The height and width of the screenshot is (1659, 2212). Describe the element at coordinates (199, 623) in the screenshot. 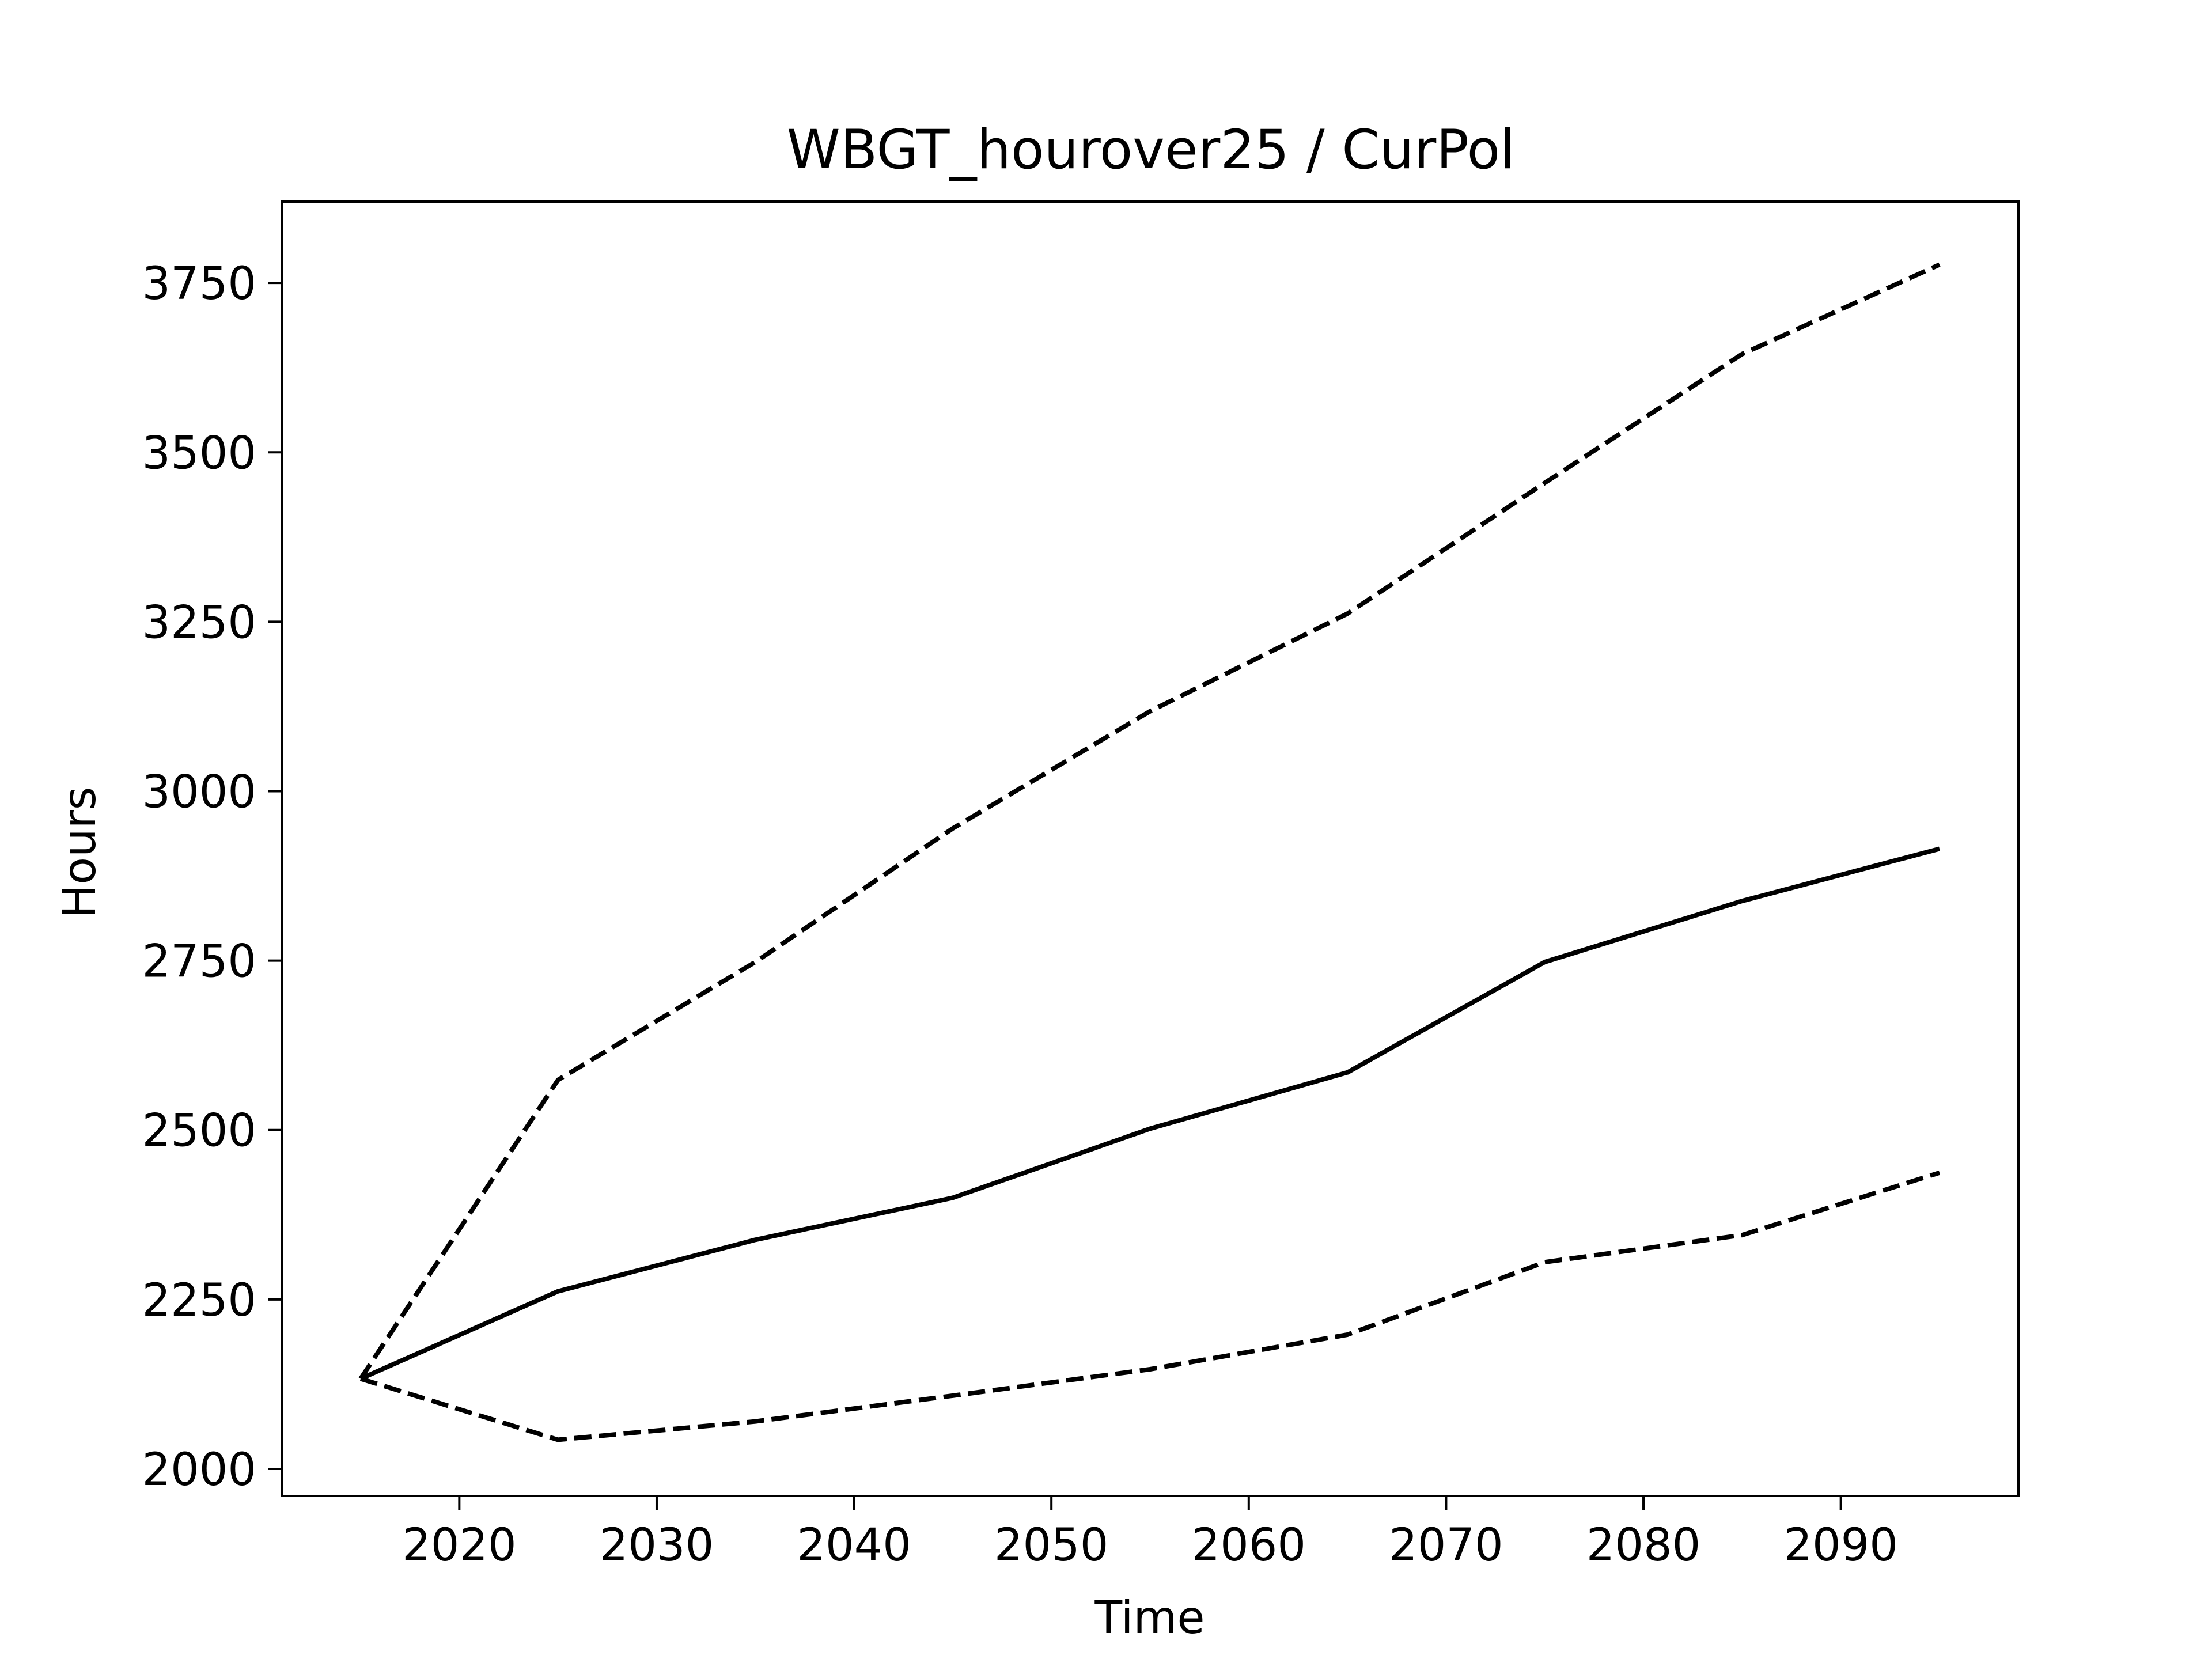

I see `y-tick-label: 3250` at that location.